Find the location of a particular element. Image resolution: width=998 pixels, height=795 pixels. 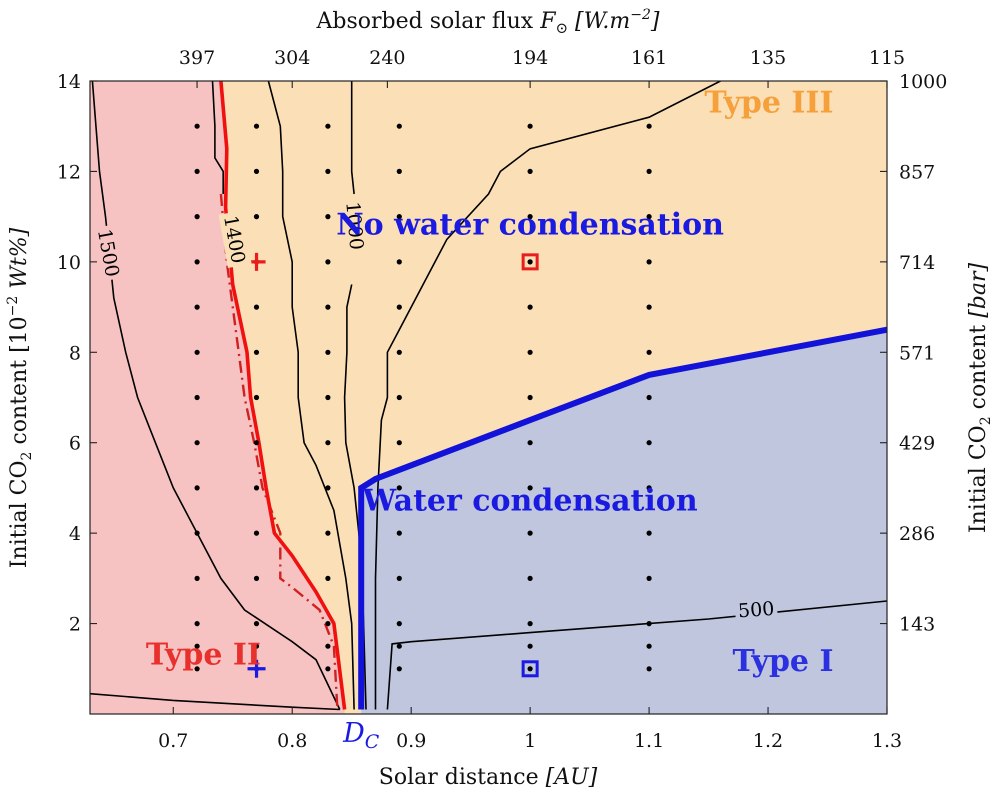

x-tick-label: 1 is located at coordinates (530, 741).